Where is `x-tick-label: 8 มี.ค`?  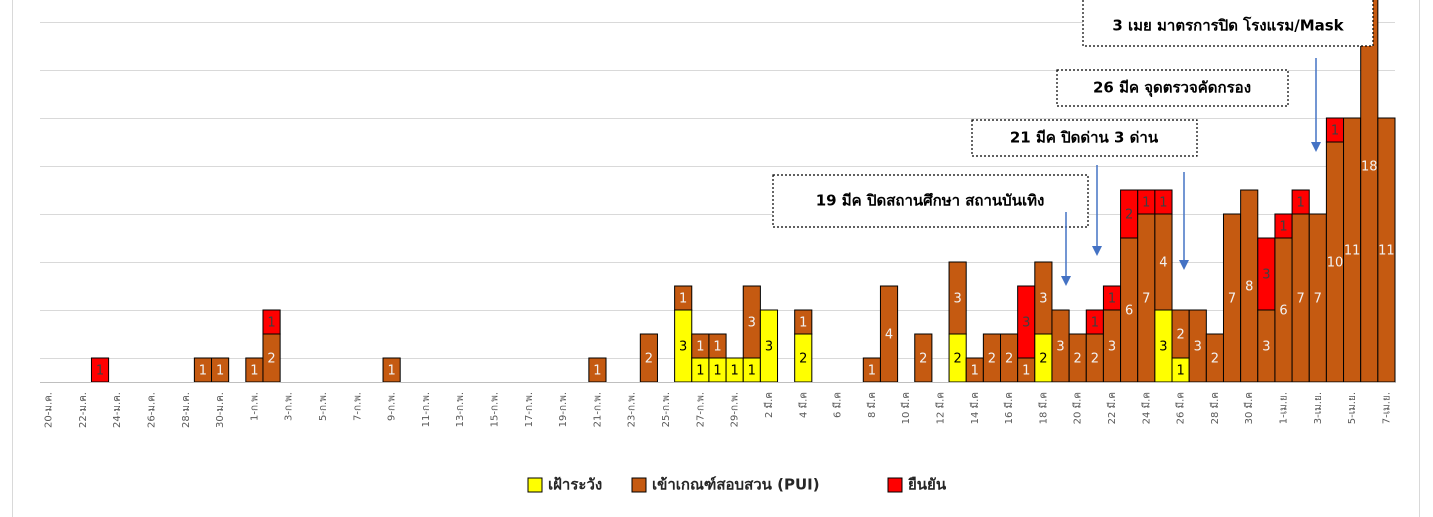
x-tick-label: 8 มี.ค is located at coordinates (872, 405).